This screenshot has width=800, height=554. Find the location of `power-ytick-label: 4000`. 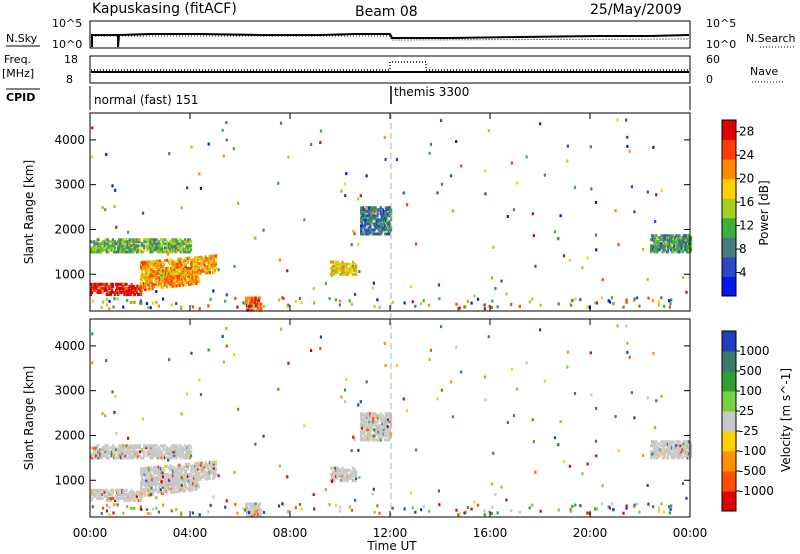

power-ytick-label: 4000 is located at coordinates (69, 140).